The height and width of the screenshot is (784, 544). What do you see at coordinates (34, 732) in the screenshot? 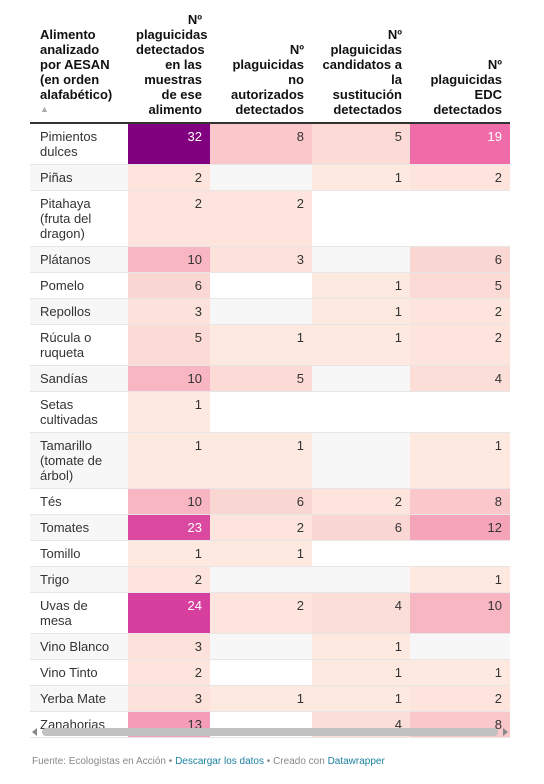
I see `scroll-left` at bounding box center [34, 732].